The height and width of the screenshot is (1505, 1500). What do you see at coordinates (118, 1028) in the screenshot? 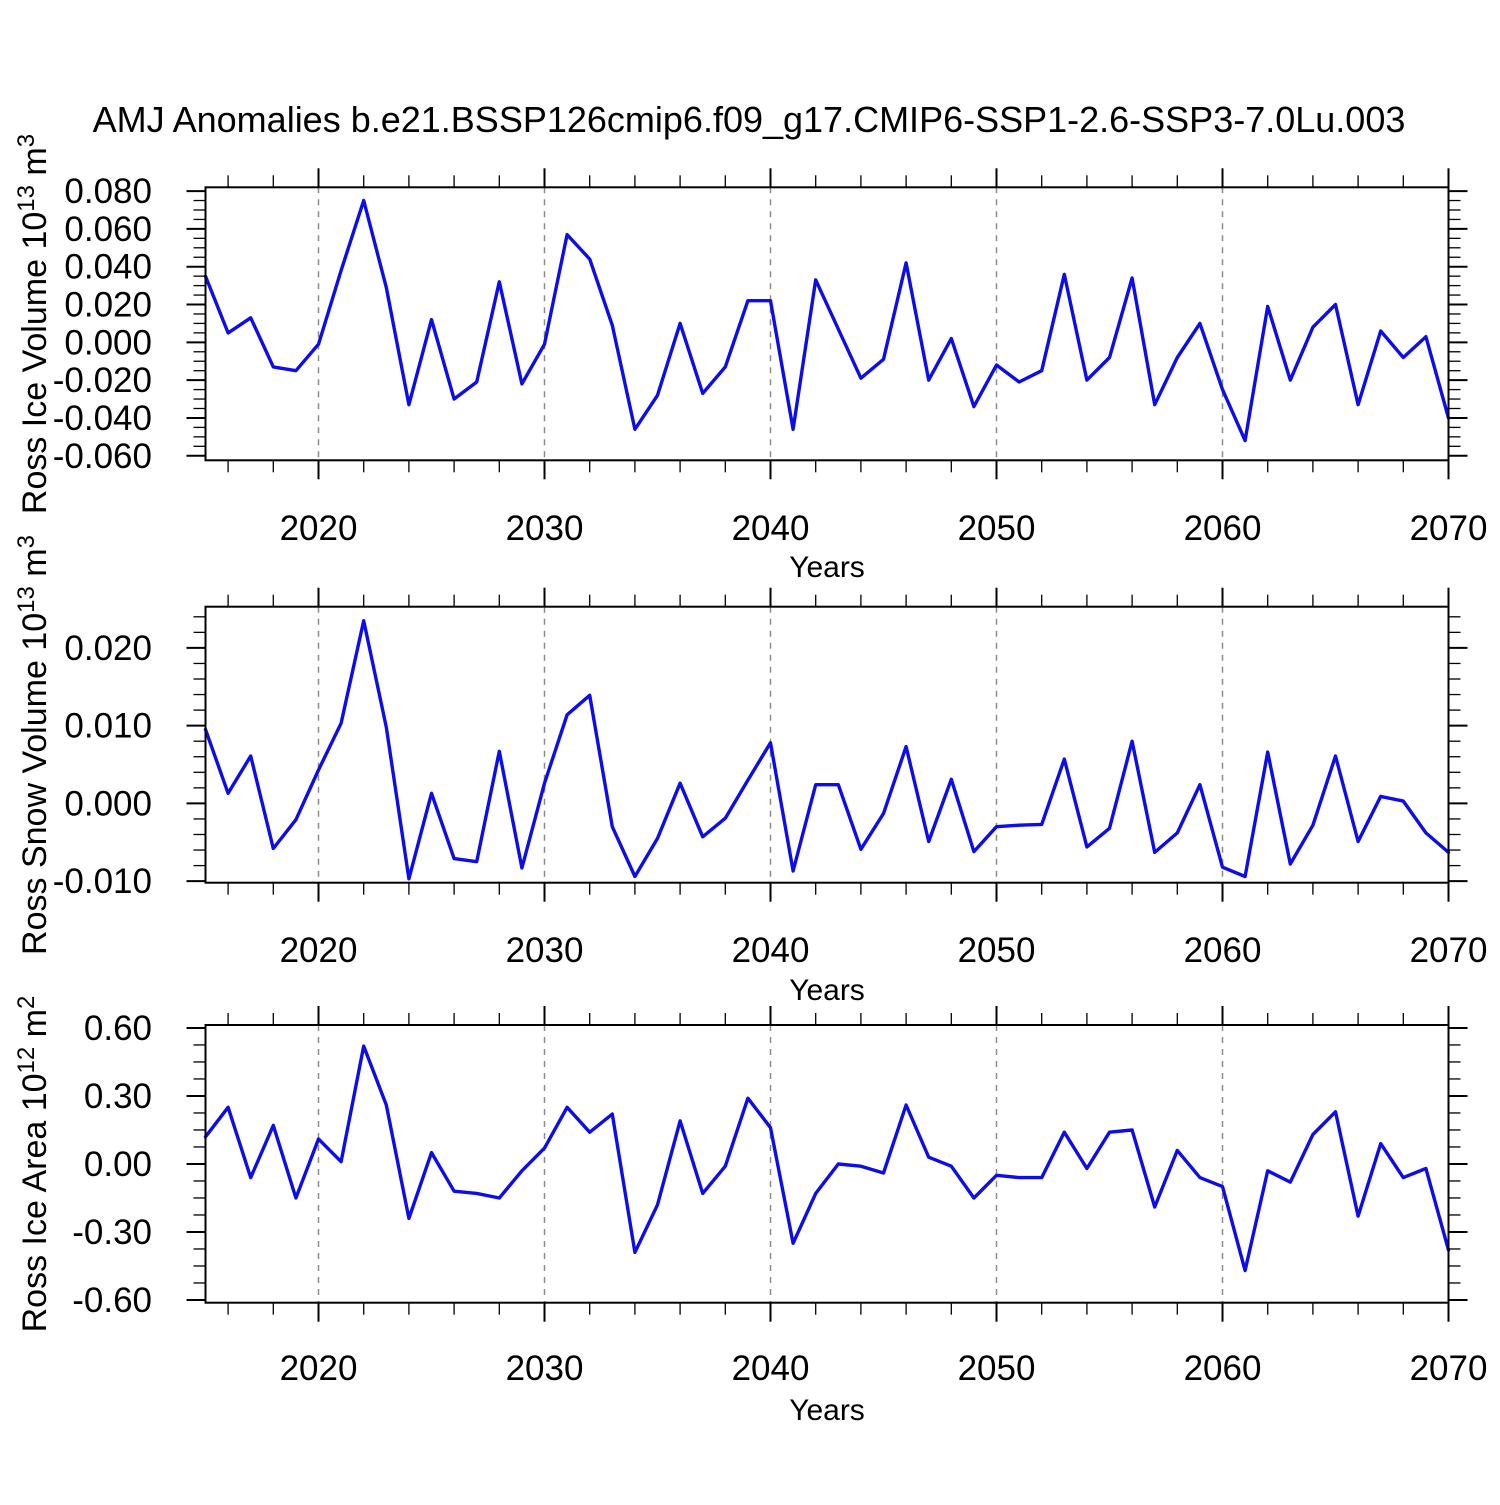
I see `y-tick-label: 0.60` at bounding box center [118, 1028].